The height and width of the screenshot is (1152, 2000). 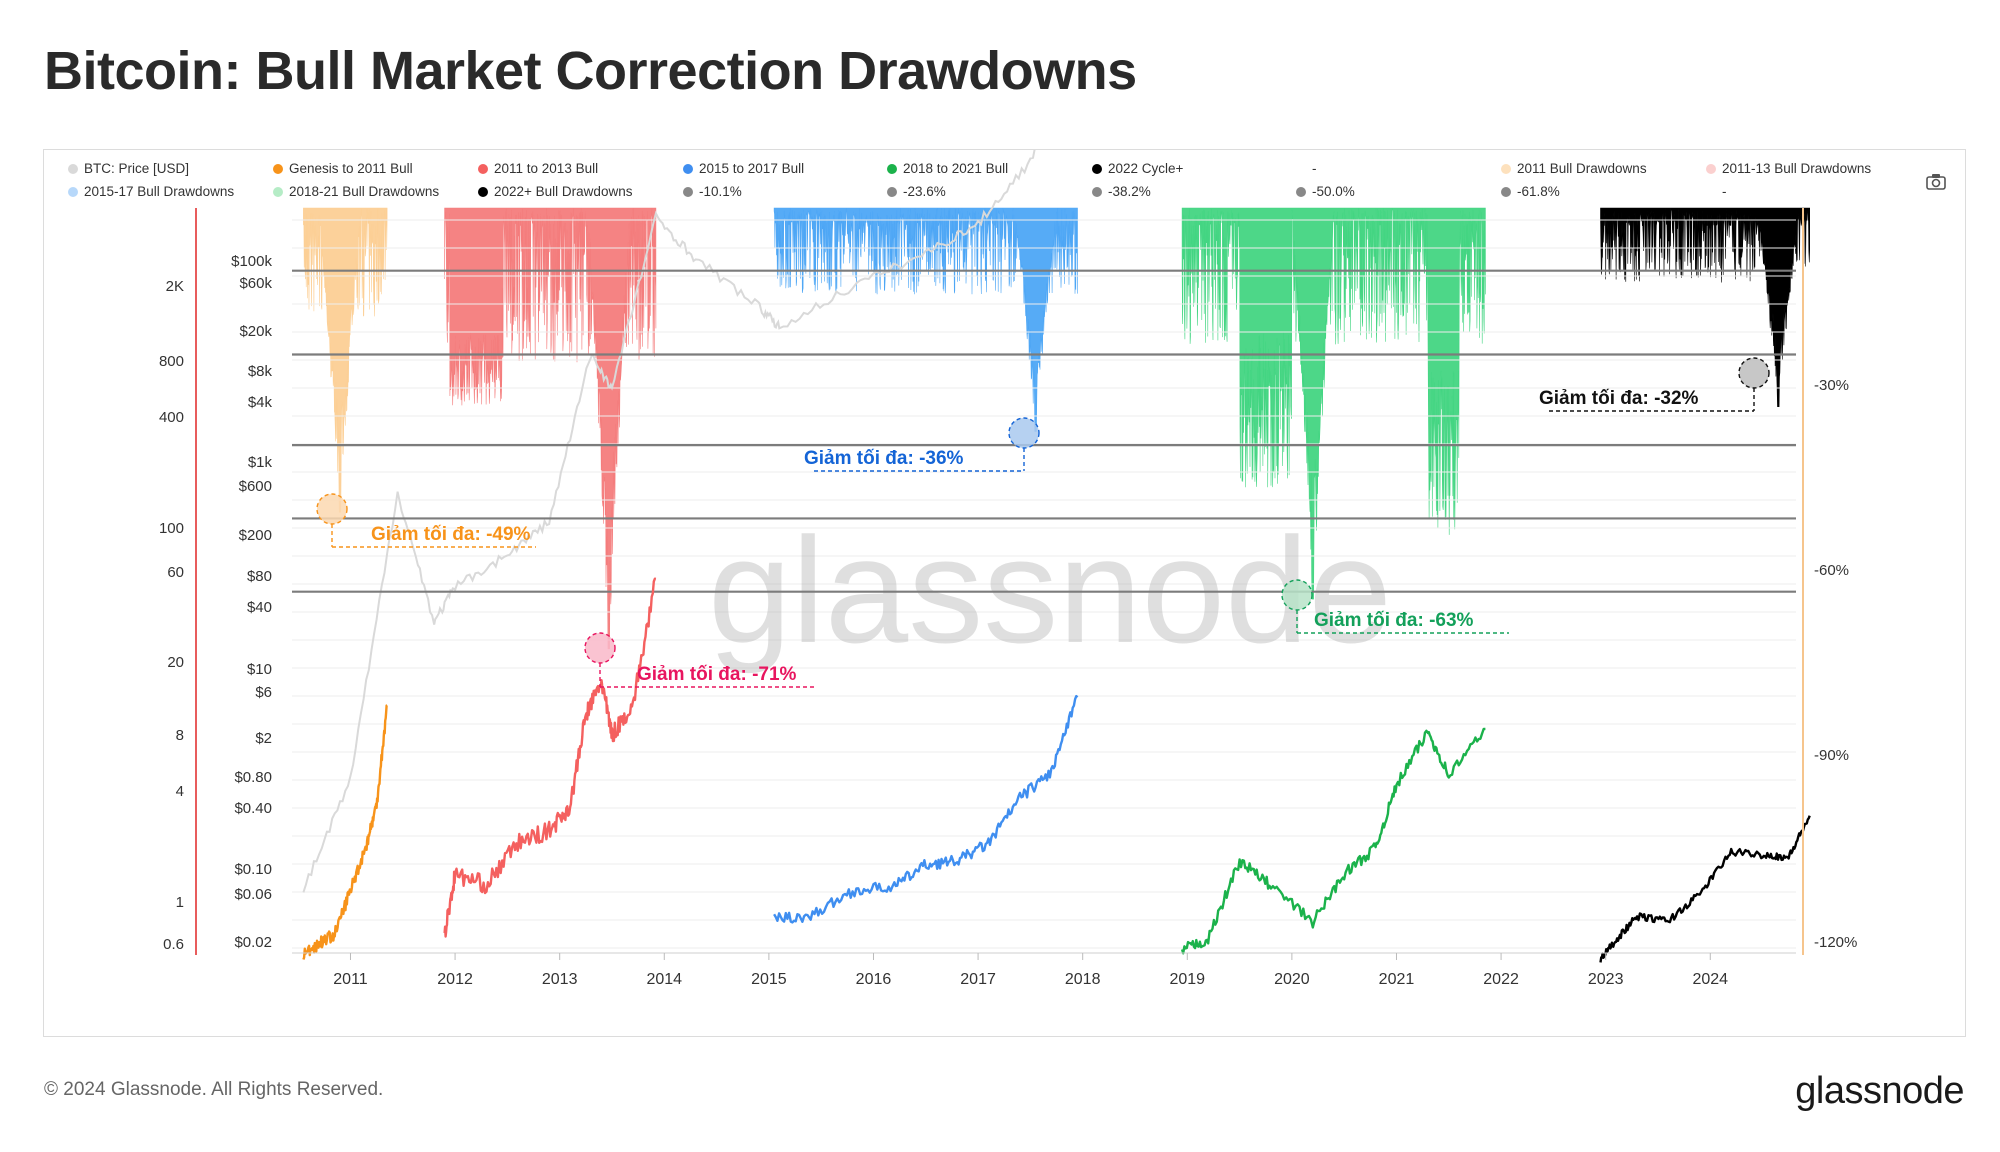 What do you see at coordinates (1831, 570) in the screenshot?
I see `y-right-tick: -60%` at bounding box center [1831, 570].